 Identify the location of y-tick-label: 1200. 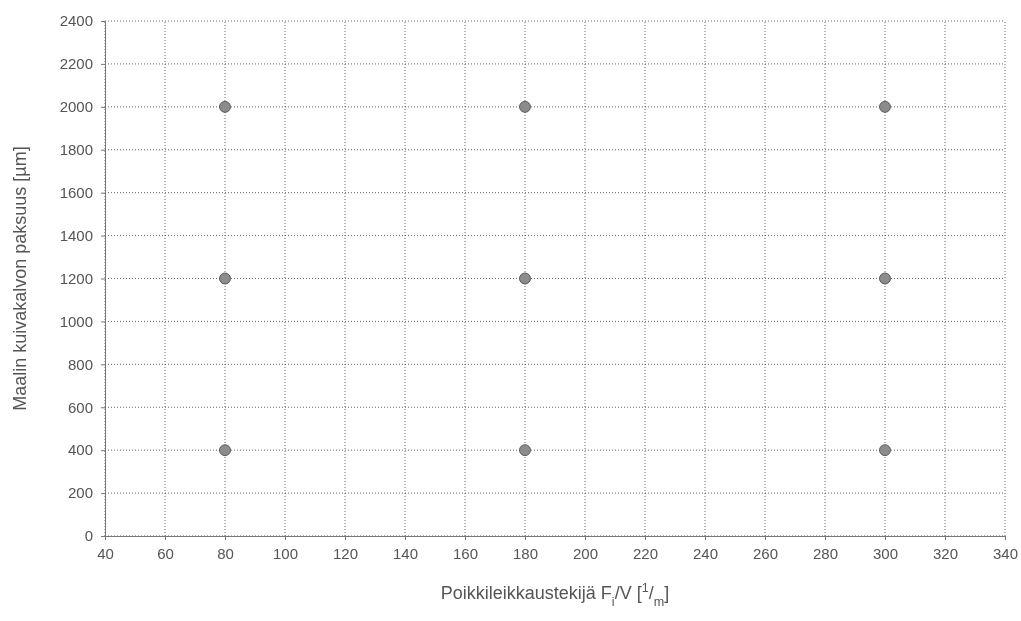
(76, 278).